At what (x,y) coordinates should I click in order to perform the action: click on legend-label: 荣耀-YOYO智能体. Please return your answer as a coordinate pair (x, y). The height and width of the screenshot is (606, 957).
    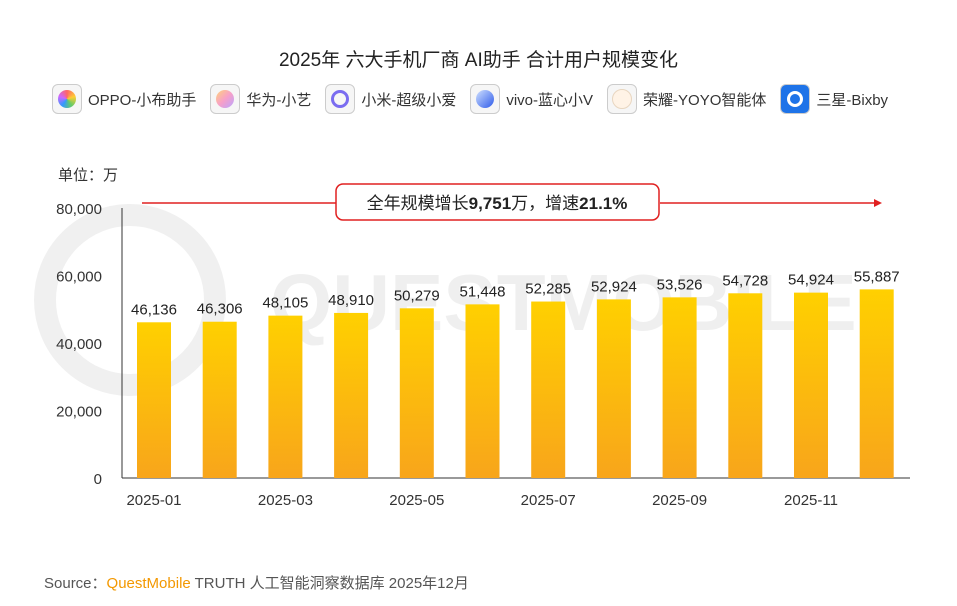
    Looking at the image, I should click on (705, 100).